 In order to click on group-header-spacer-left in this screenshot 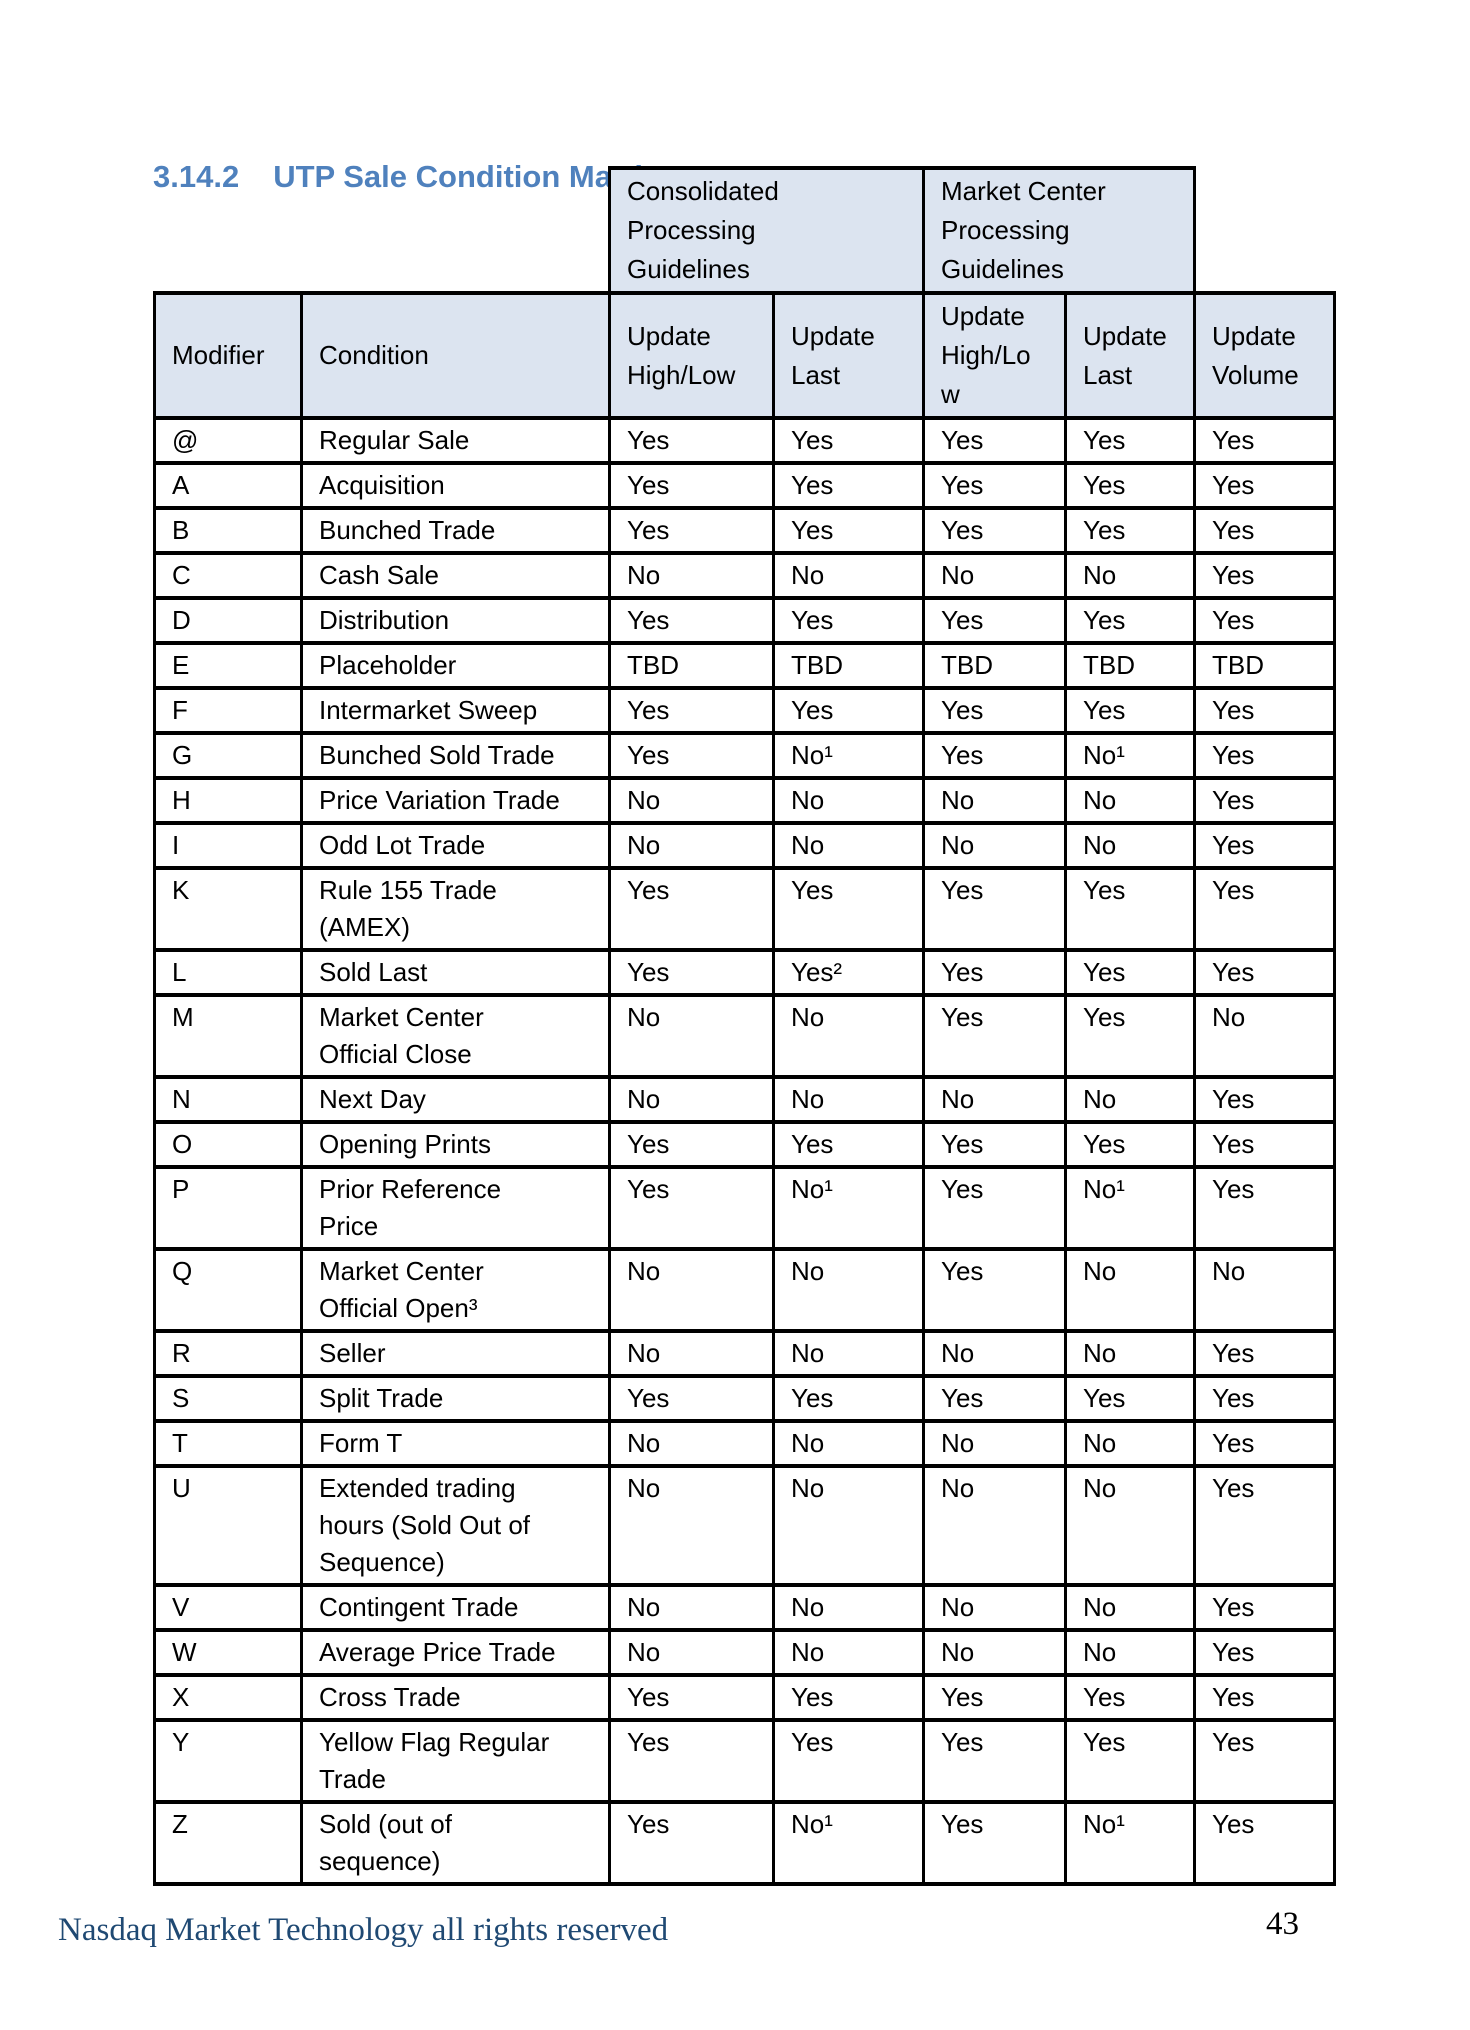, I will do `click(382, 230)`.